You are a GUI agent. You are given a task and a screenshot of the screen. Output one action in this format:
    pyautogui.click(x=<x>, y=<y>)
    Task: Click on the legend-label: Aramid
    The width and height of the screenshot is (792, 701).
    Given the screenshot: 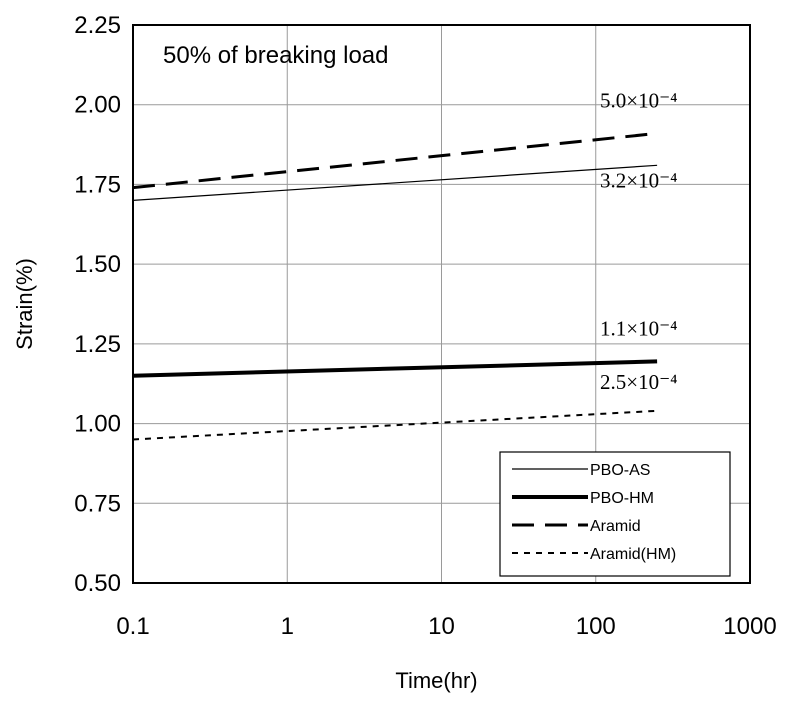 What is the action you would take?
    pyautogui.click(x=615, y=526)
    